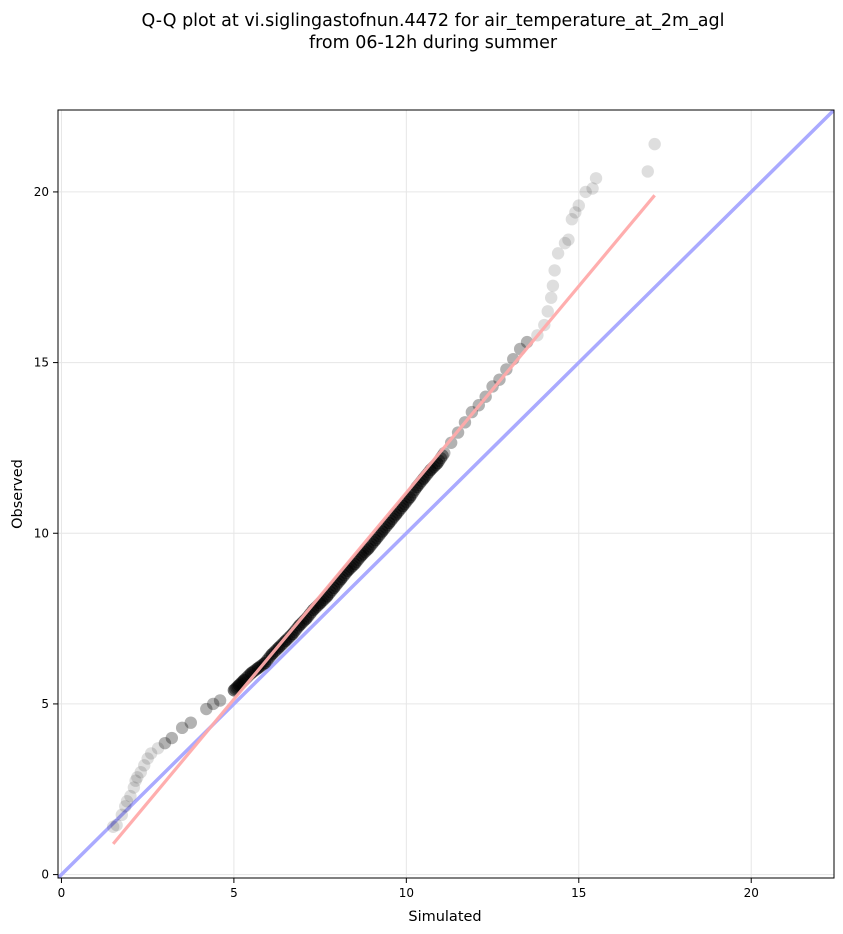 This screenshot has height=934, width=843. Describe the element at coordinates (433, 43) in the screenshot. I see `chart-title-line-2: from 06-12h during summer` at that location.